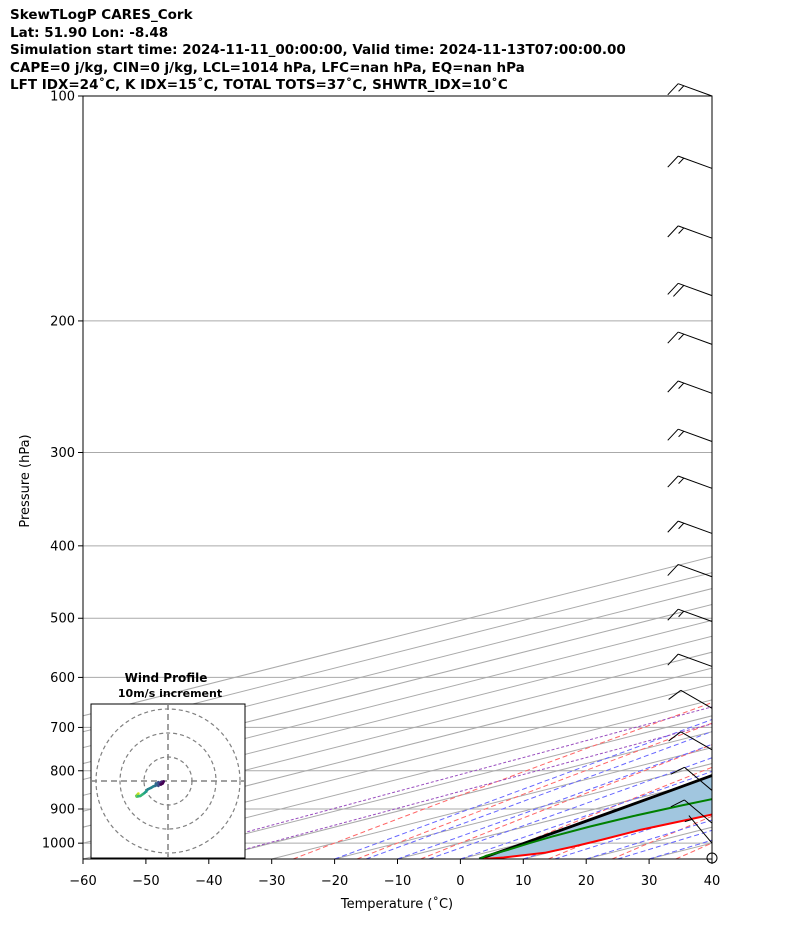 The height and width of the screenshot is (937, 794). What do you see at coordinates (89, 32) in the screenshot?
I see `location-line: Lat: 51.90 Lon: -8.48` at bounding box center [89, 32].